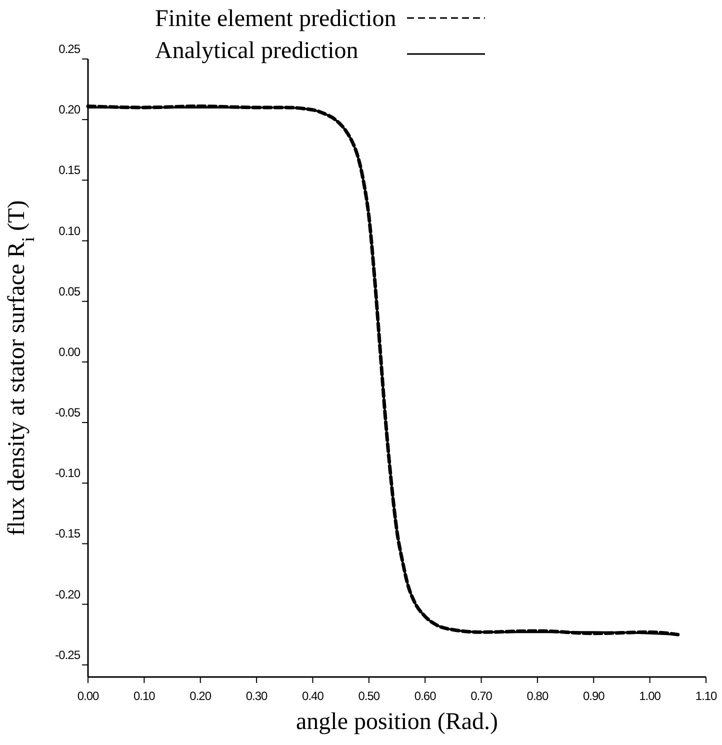 This screenshot has width=722, height=745. Describe the element at coordinates (68, 533) in the screenshot. I see `y-tick-label: -0.15` at that location.